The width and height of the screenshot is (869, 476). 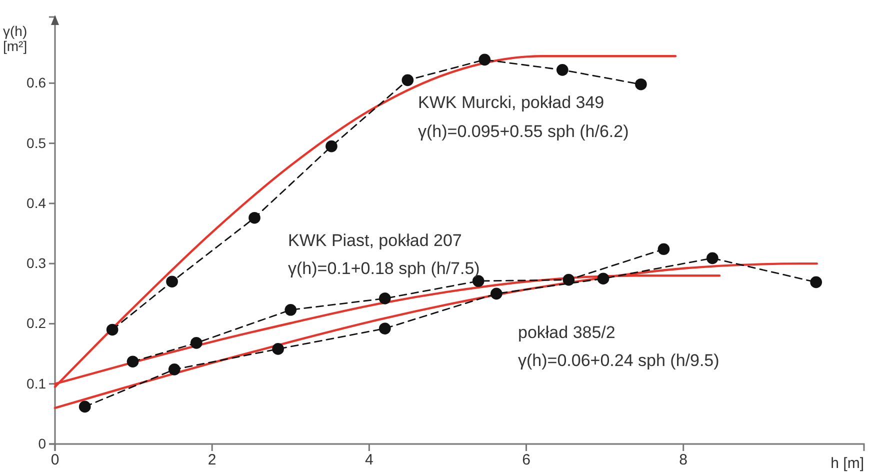 What do you see at coordinates (36, 323) in the screenshot?
I see `y-tick-label: 0.2` at bounding box center [36, 323].